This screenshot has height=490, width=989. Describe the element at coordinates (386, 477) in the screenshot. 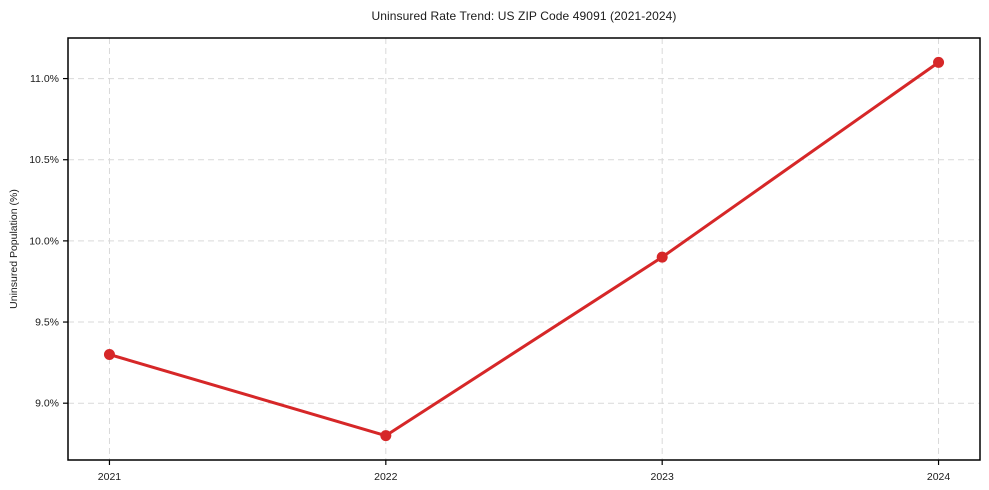

I see `x-tick-label: 2022` at that location.